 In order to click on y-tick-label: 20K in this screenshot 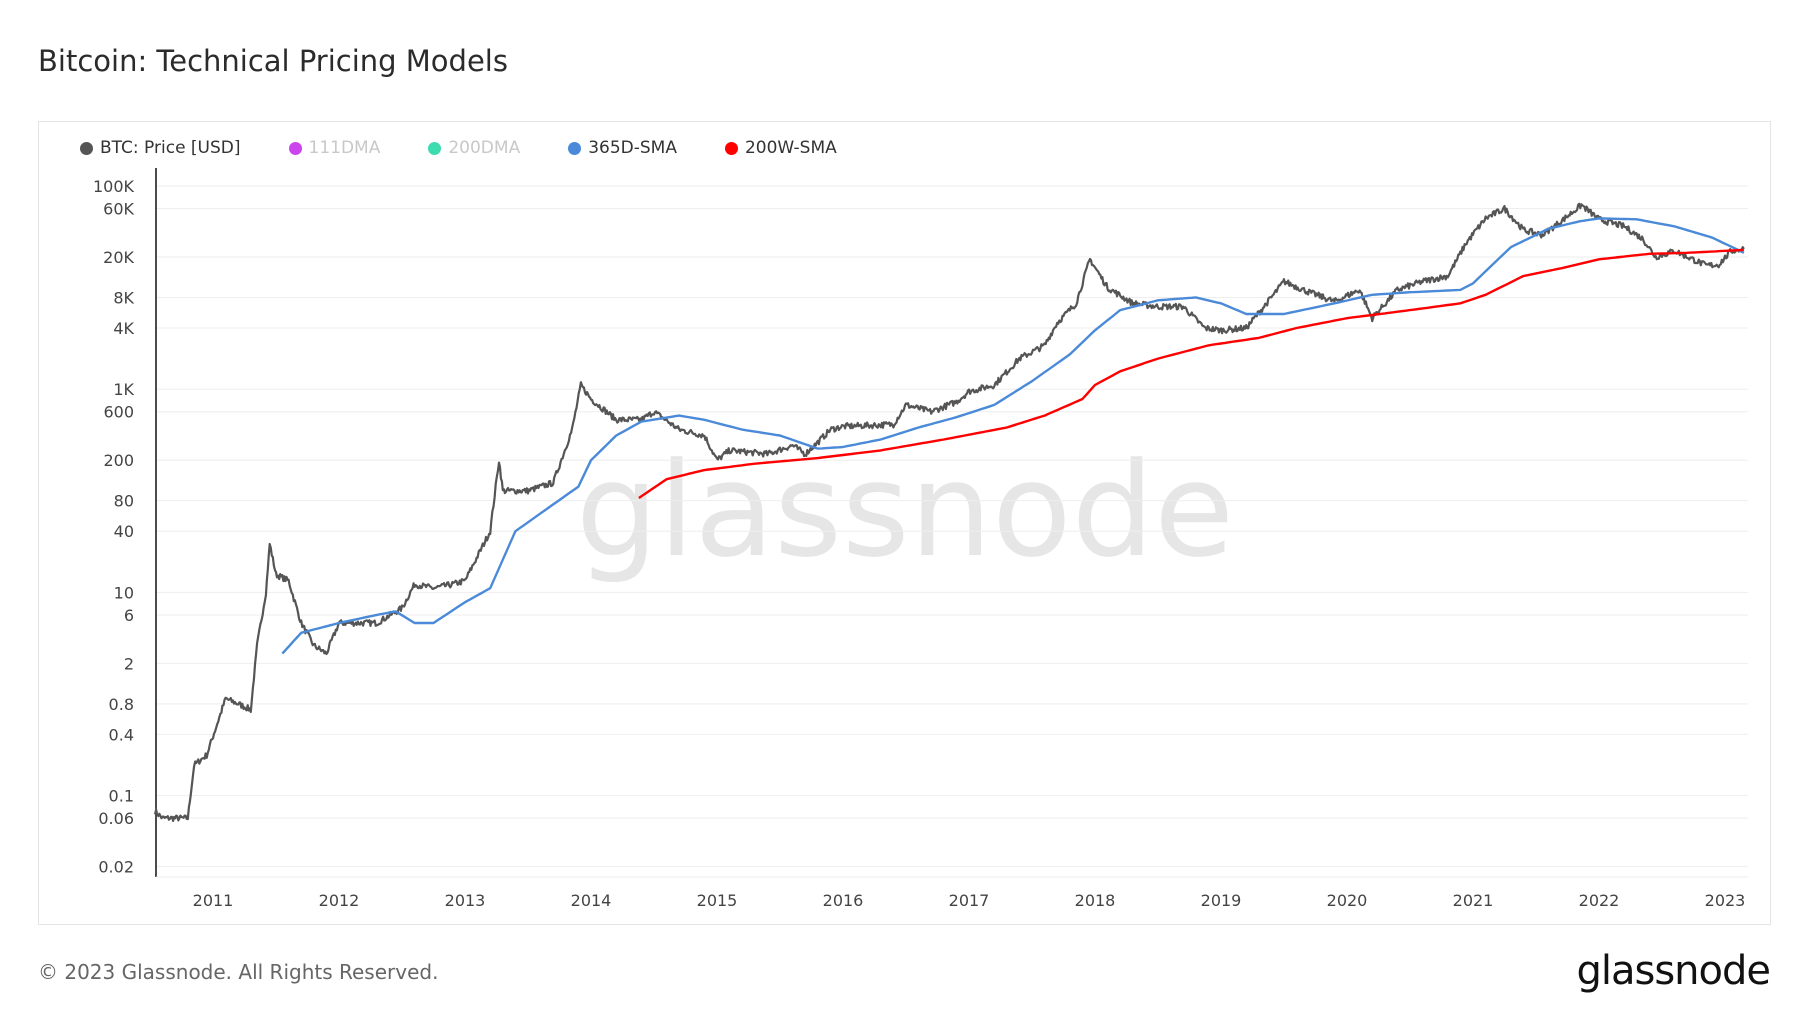, I will do `click(118, 257)`.